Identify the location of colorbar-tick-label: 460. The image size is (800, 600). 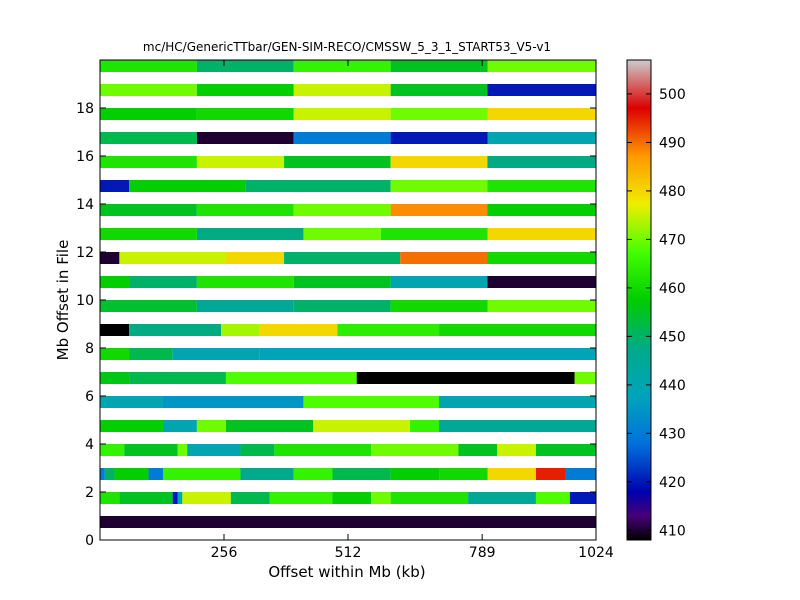
(672, 289).